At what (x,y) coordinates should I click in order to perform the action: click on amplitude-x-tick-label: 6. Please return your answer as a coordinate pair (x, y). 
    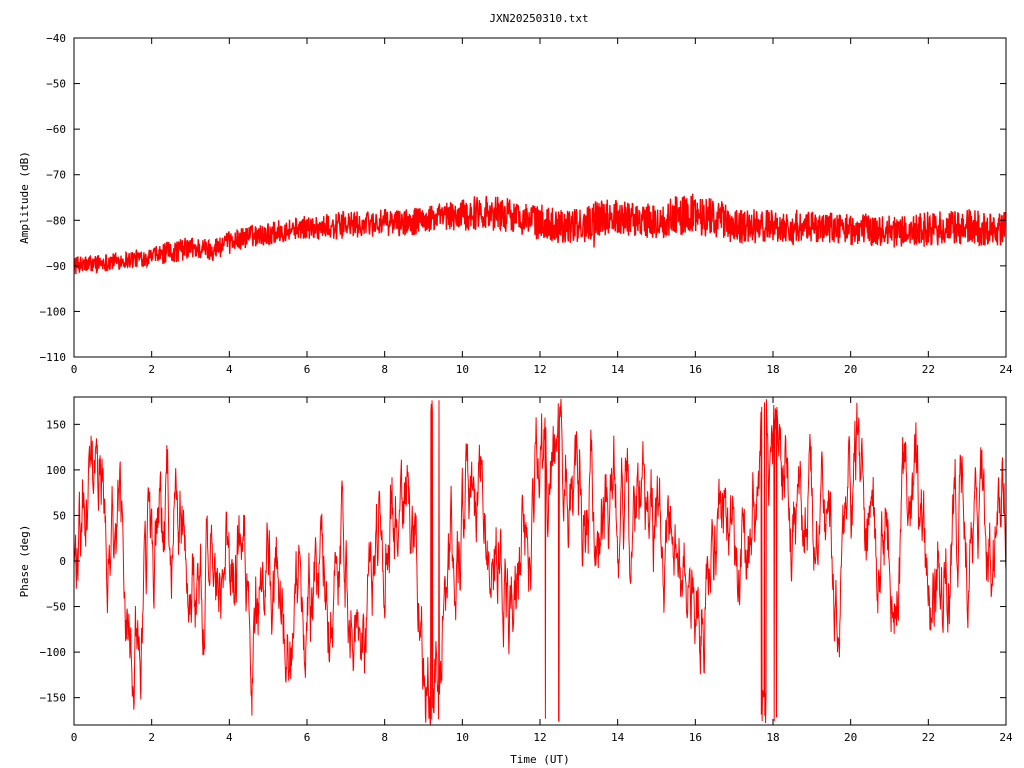
    Looking at the image, I should click on (307, 369).